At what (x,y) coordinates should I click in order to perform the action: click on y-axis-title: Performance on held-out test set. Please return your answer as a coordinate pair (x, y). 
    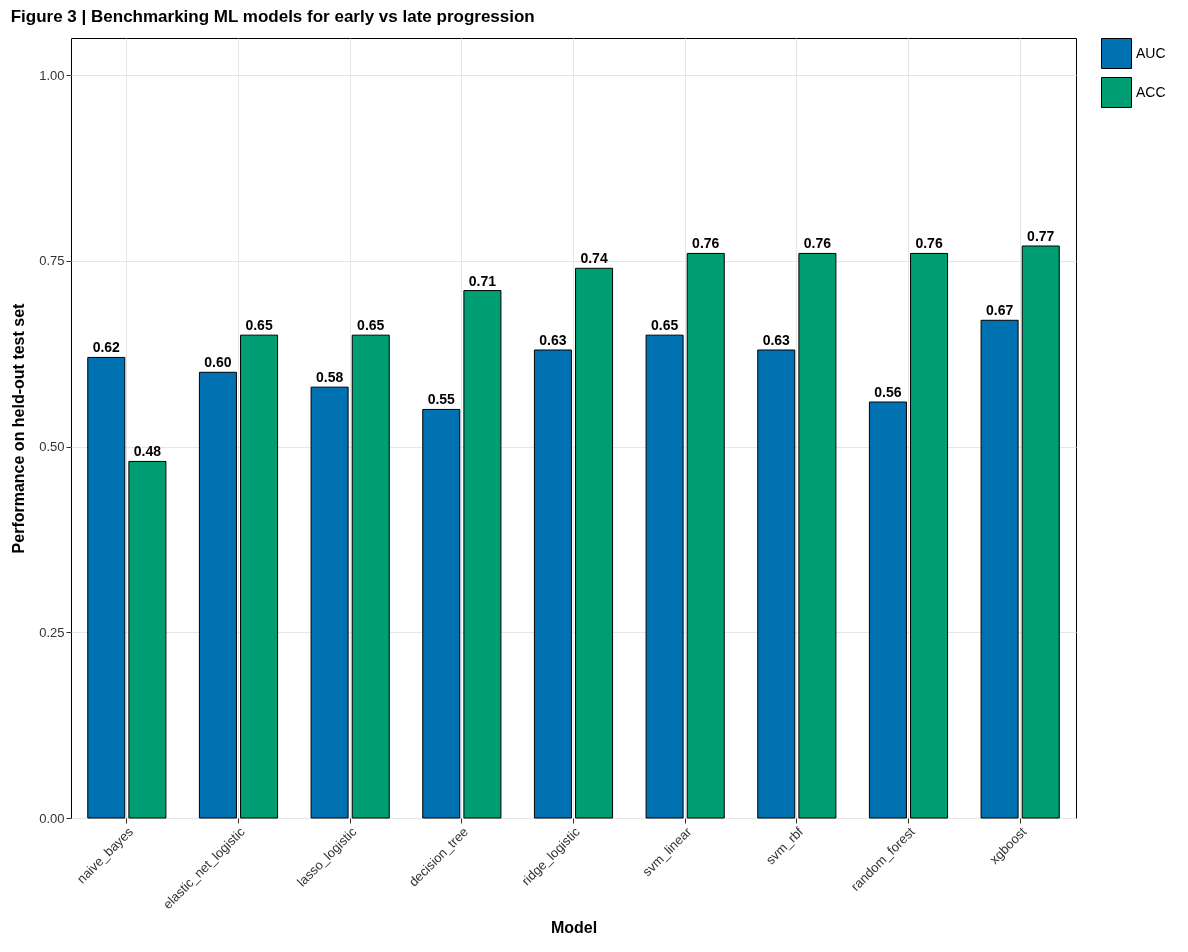
    Looking at the image, I should click on (19, 428).